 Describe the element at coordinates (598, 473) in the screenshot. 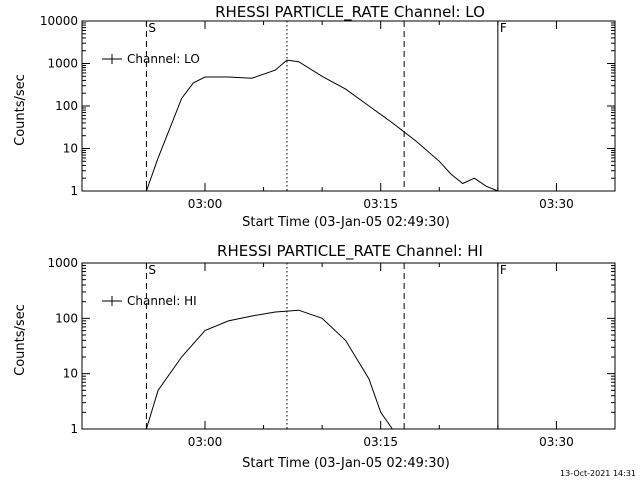

I see `timestamp: 13-Oct-2021 14:31` at that location.